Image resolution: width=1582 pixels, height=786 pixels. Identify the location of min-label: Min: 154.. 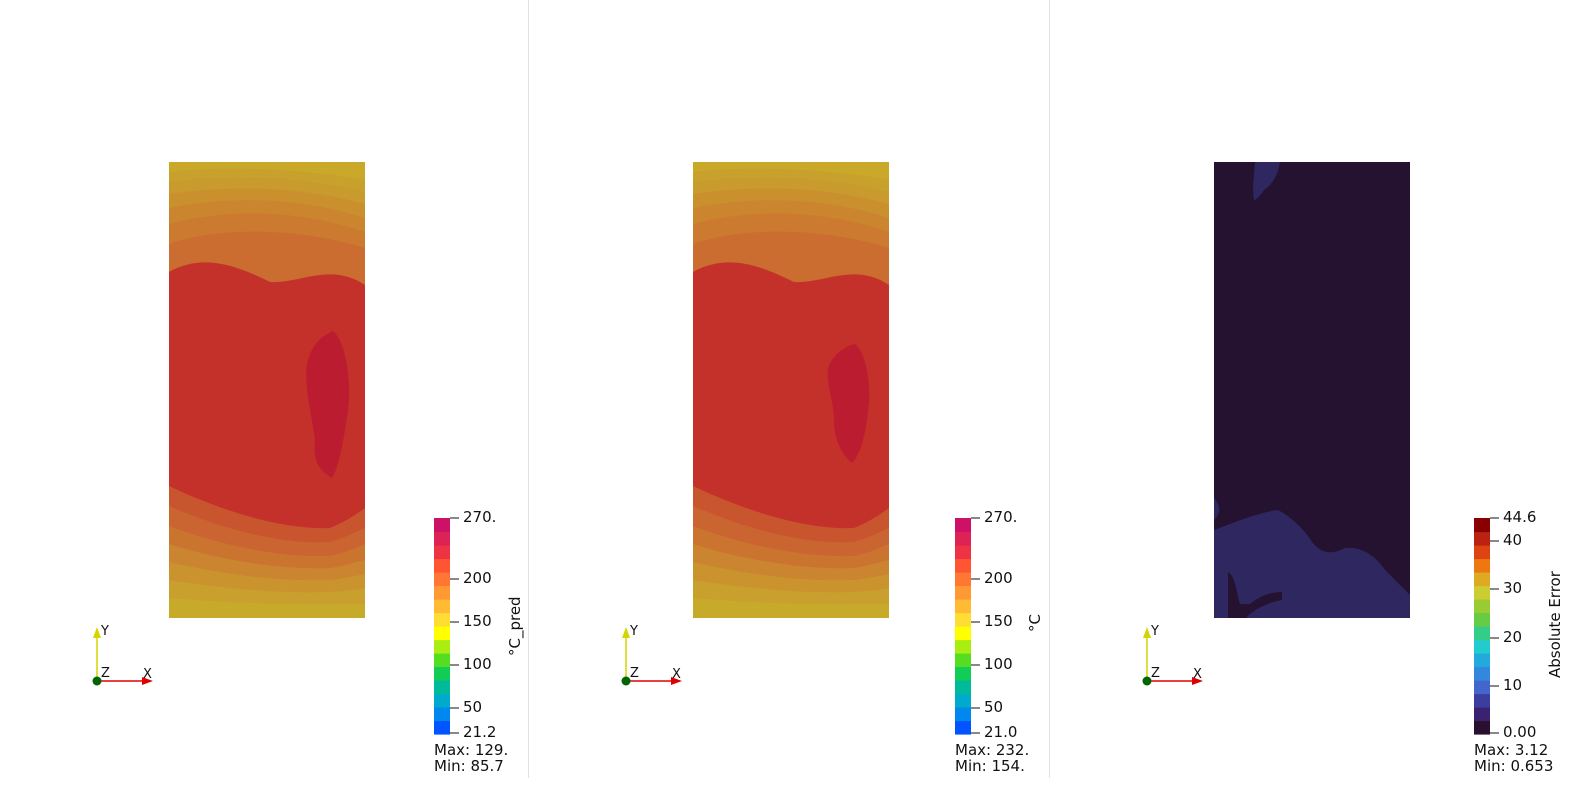
(990, 766).